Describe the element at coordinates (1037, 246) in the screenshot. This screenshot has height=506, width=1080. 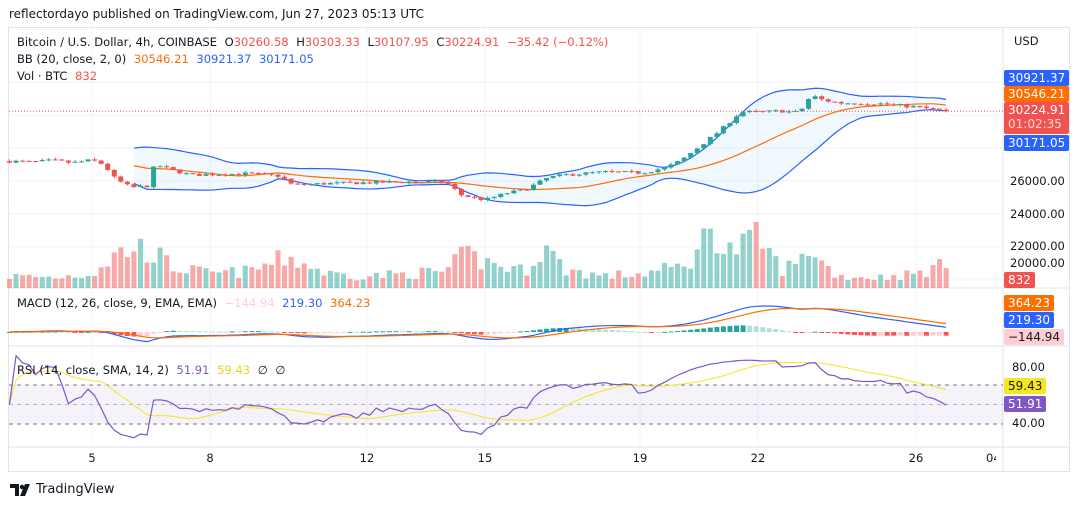
I see `price-tick: 22000.00` at that location.